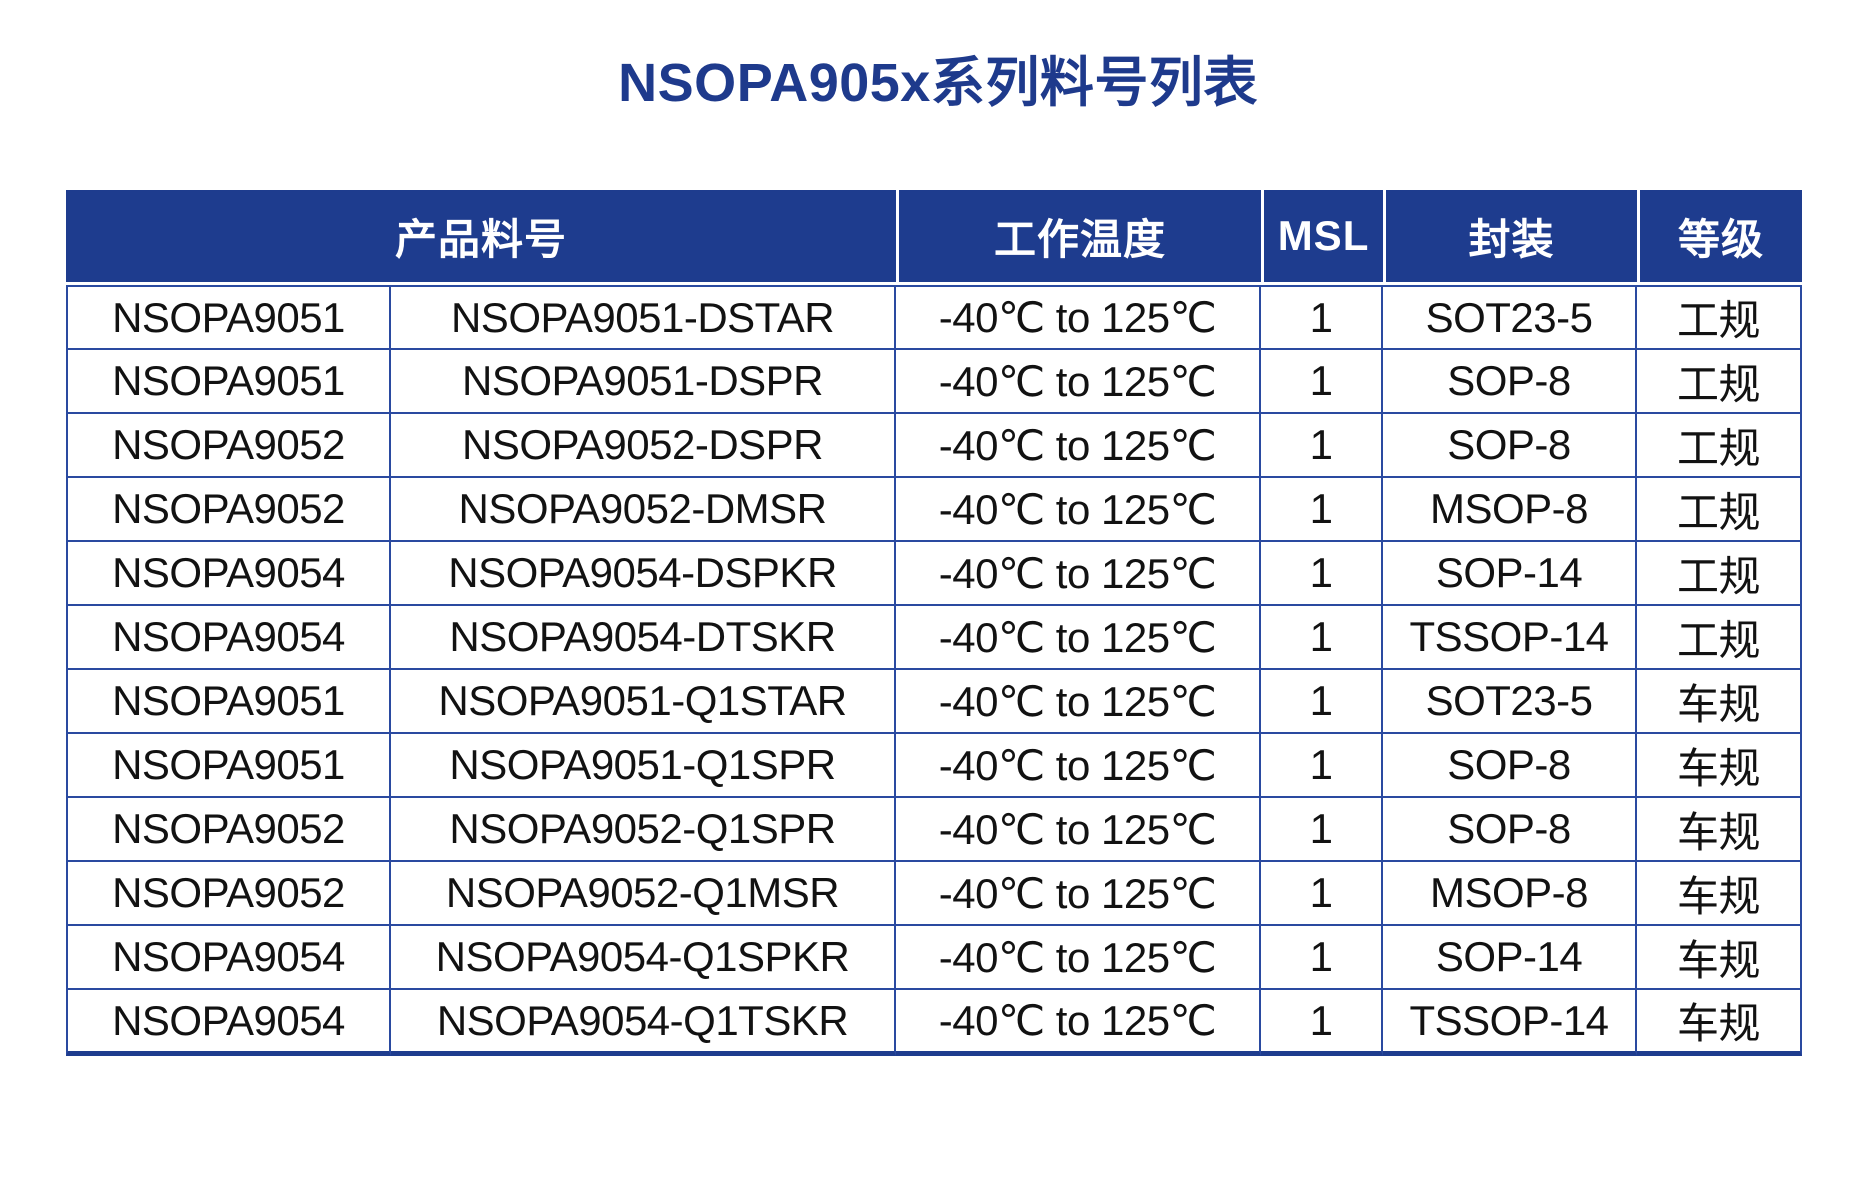  What do you see at coordinates (644, 446) in the screenshot?
I see `cell-part-number: NSOPA9052-DSPR` at bounding box center [644, 446].